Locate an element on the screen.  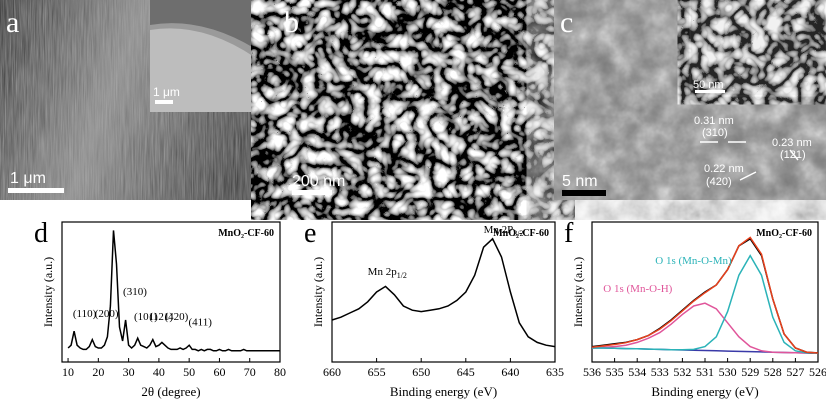
panel-label: e is located at coordinates (310, 233).